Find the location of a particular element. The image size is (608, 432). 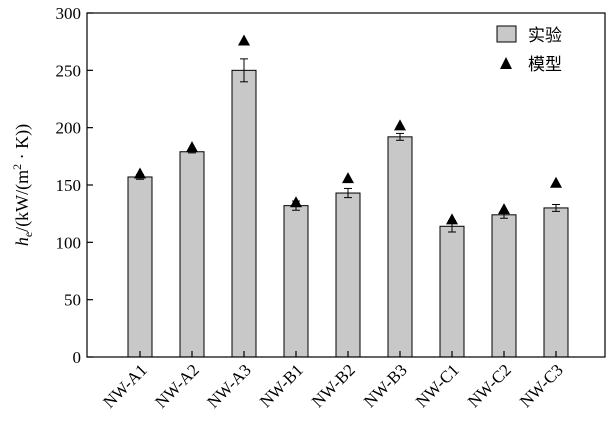

legend: 实验 模型 is located at coordinates (529, 50).